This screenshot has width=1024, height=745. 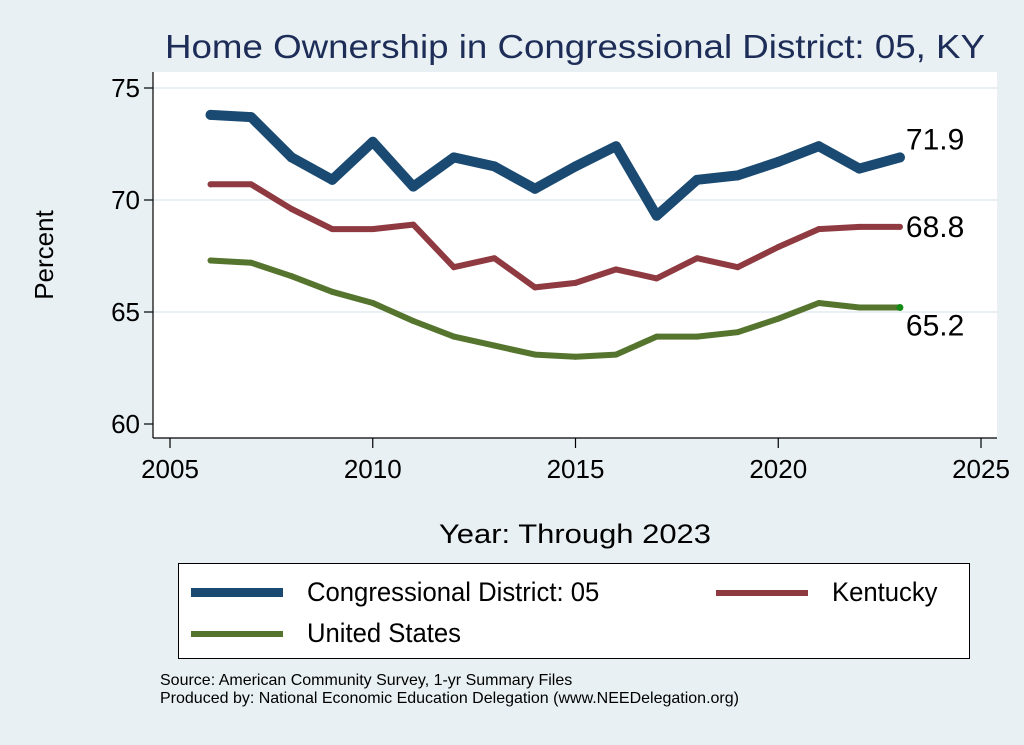 What do you see at coordinates (818, 303) in the screenshot?
I see `data-point-united-states-2021` at bounding box center [818, 303].